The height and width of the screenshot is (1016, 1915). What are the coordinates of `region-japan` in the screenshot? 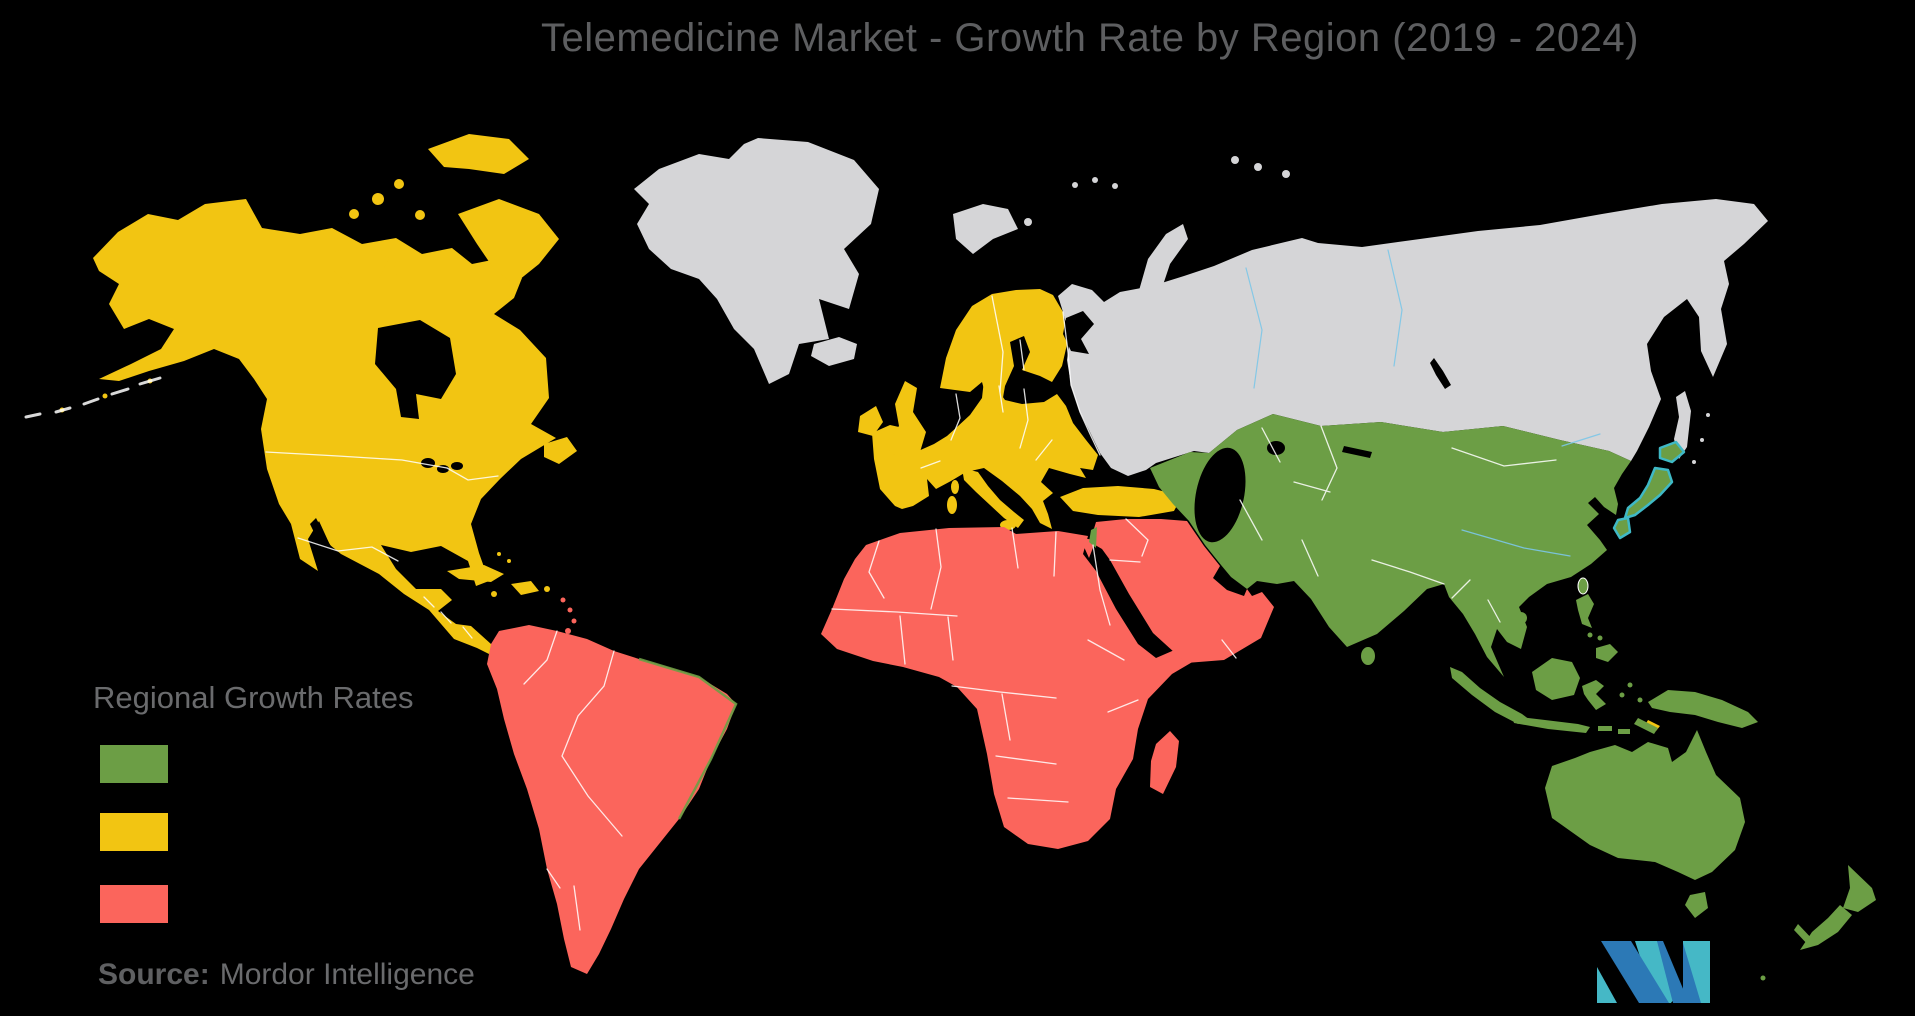 It's located at (1649, 490).